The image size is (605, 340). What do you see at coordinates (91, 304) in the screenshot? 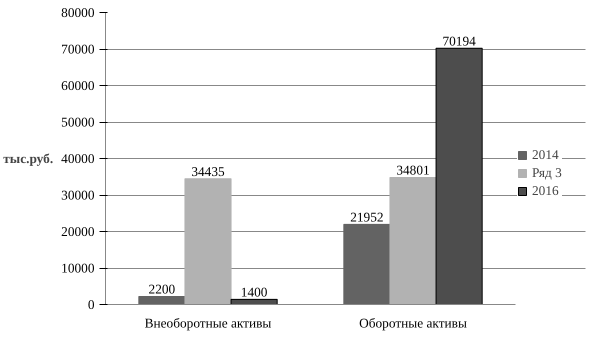
I see `y-tick-label: 0` at bounding box center [91, 304].